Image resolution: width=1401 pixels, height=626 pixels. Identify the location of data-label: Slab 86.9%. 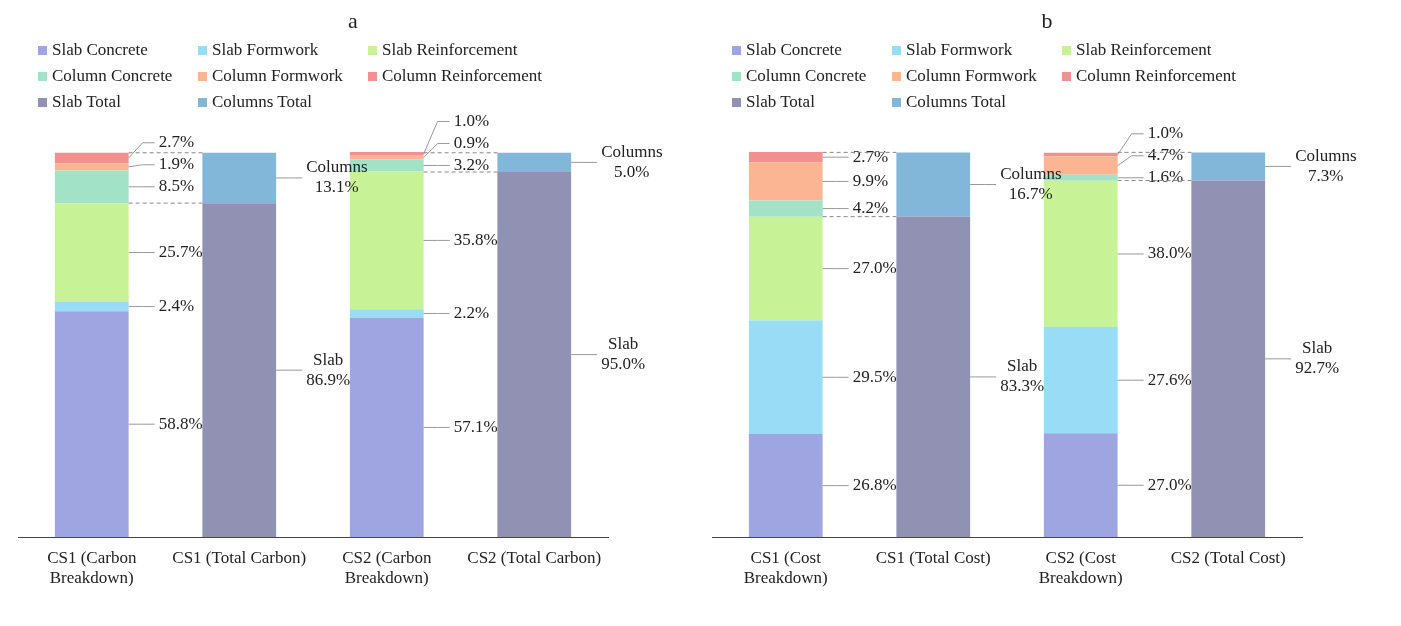
(328, 369).